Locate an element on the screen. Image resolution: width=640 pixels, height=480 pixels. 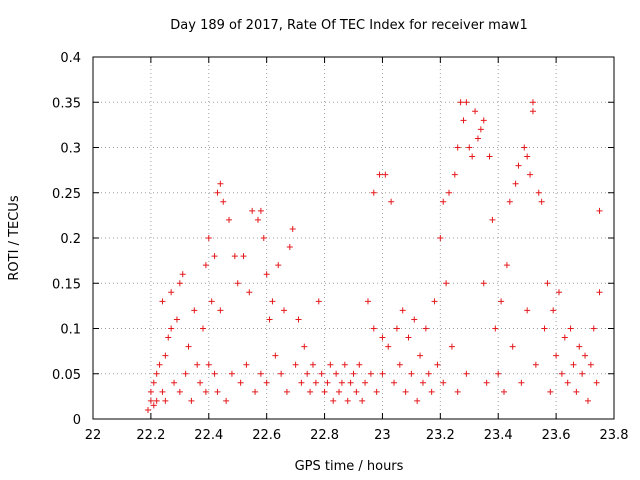
y-tick-label: 0 is located at coordinates (77, 420).